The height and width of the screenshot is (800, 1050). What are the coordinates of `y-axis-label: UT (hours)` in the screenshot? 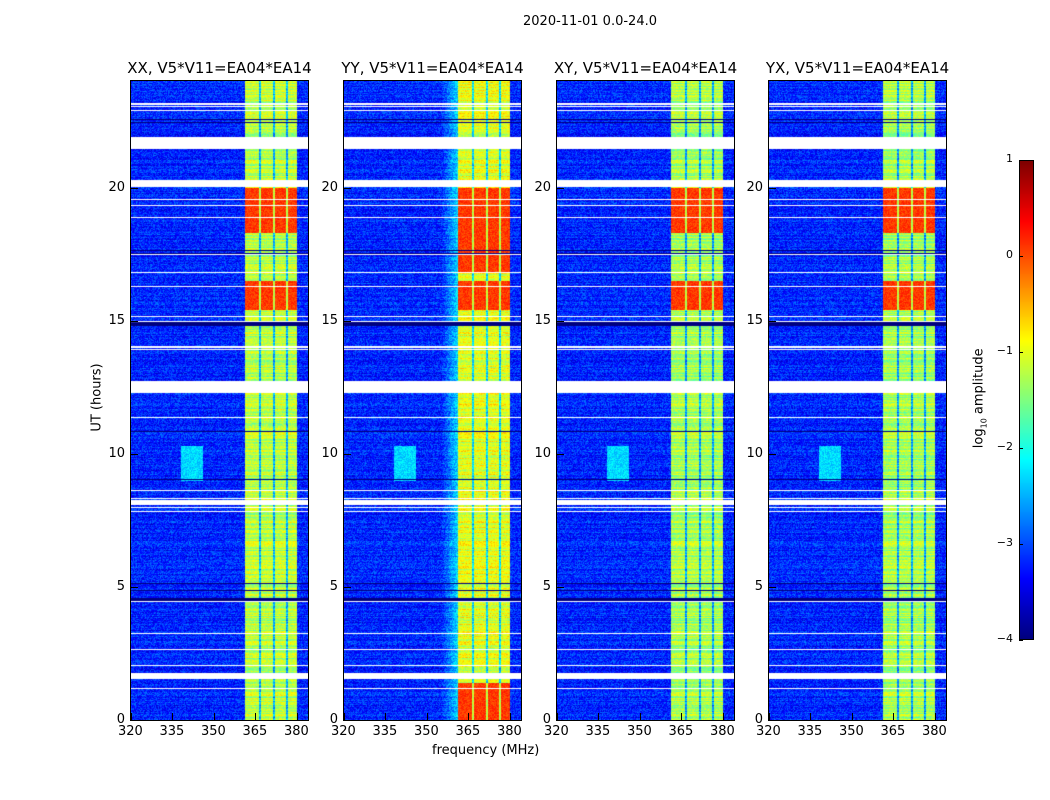 It's located at (97, 397).